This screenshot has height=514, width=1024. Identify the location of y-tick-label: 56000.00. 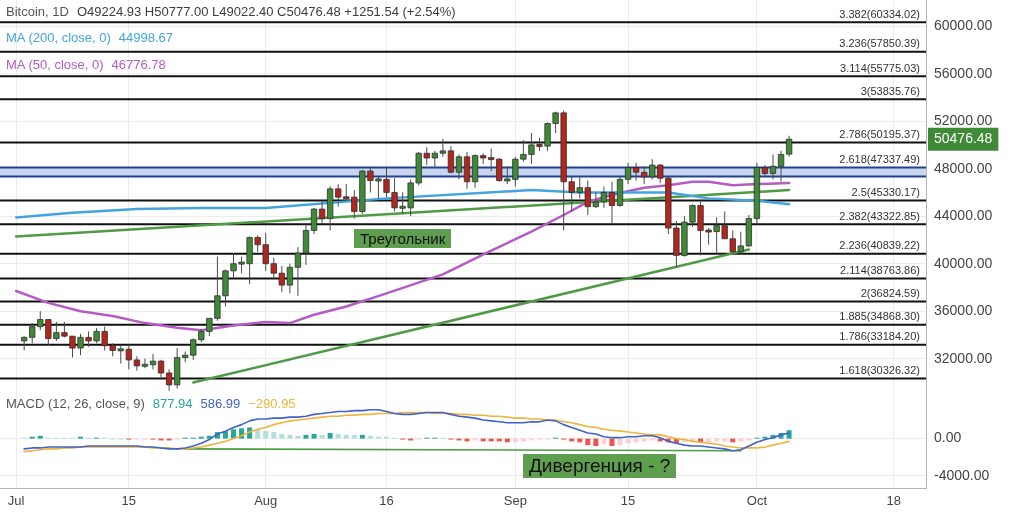
(963, 72).